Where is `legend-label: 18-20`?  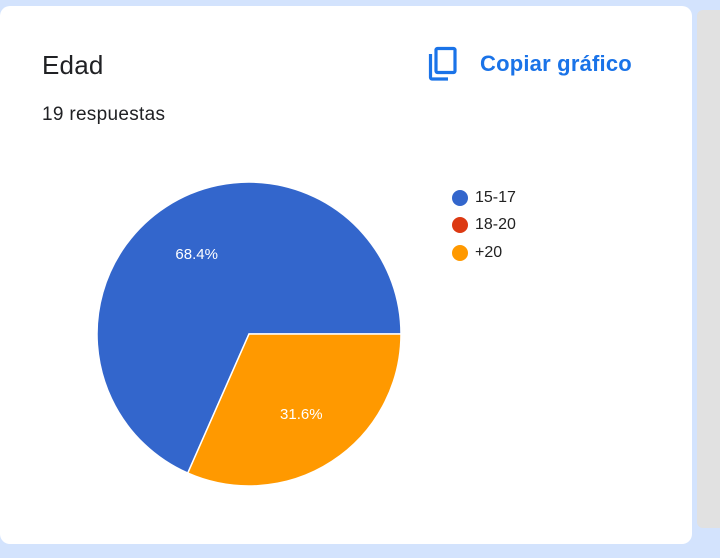 legend-label: 18-20 is located at coordinates (495, 225).